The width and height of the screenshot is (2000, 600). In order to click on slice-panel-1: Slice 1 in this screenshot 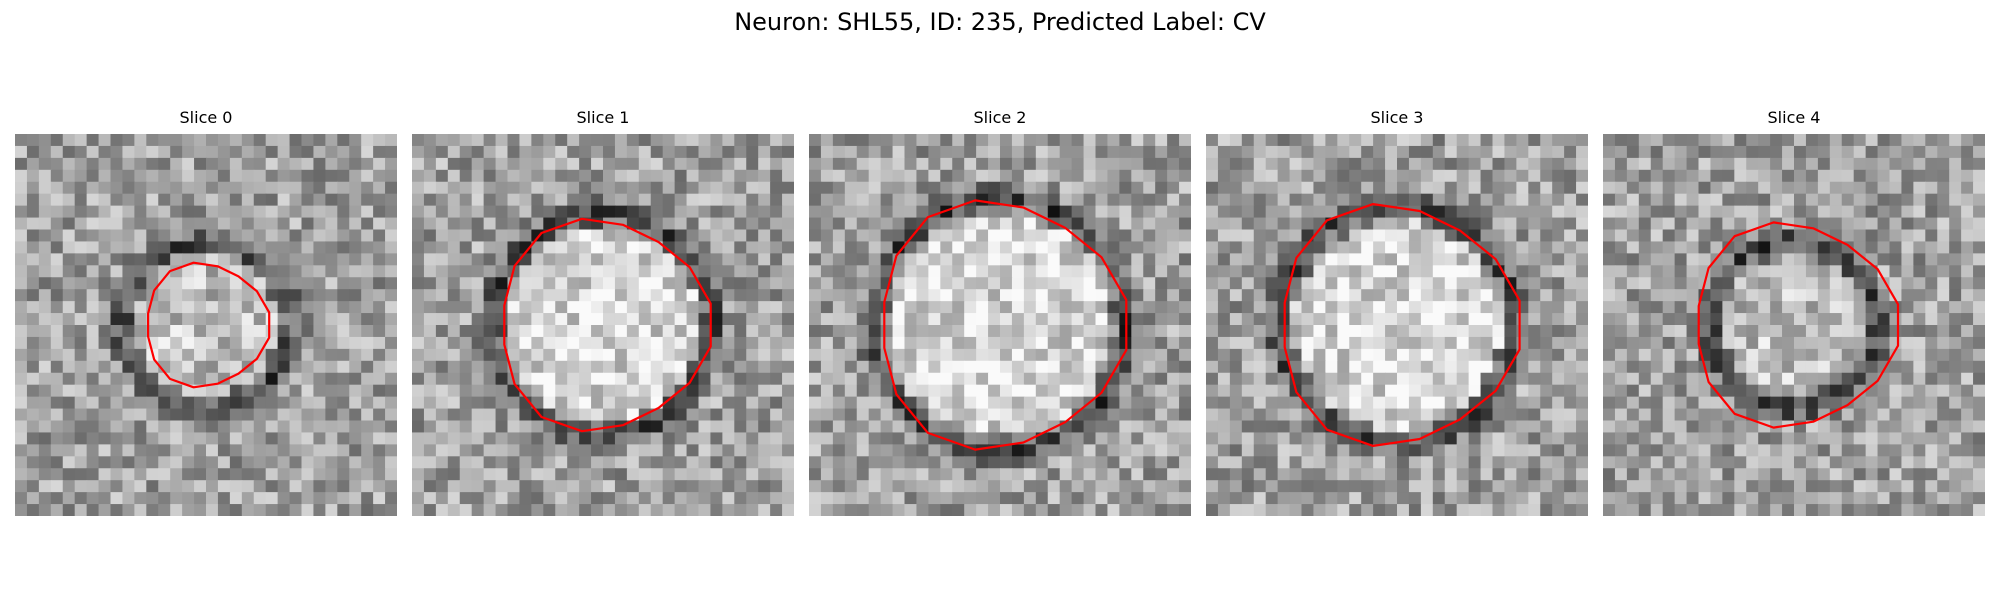, I will do `click(603, 311)`.